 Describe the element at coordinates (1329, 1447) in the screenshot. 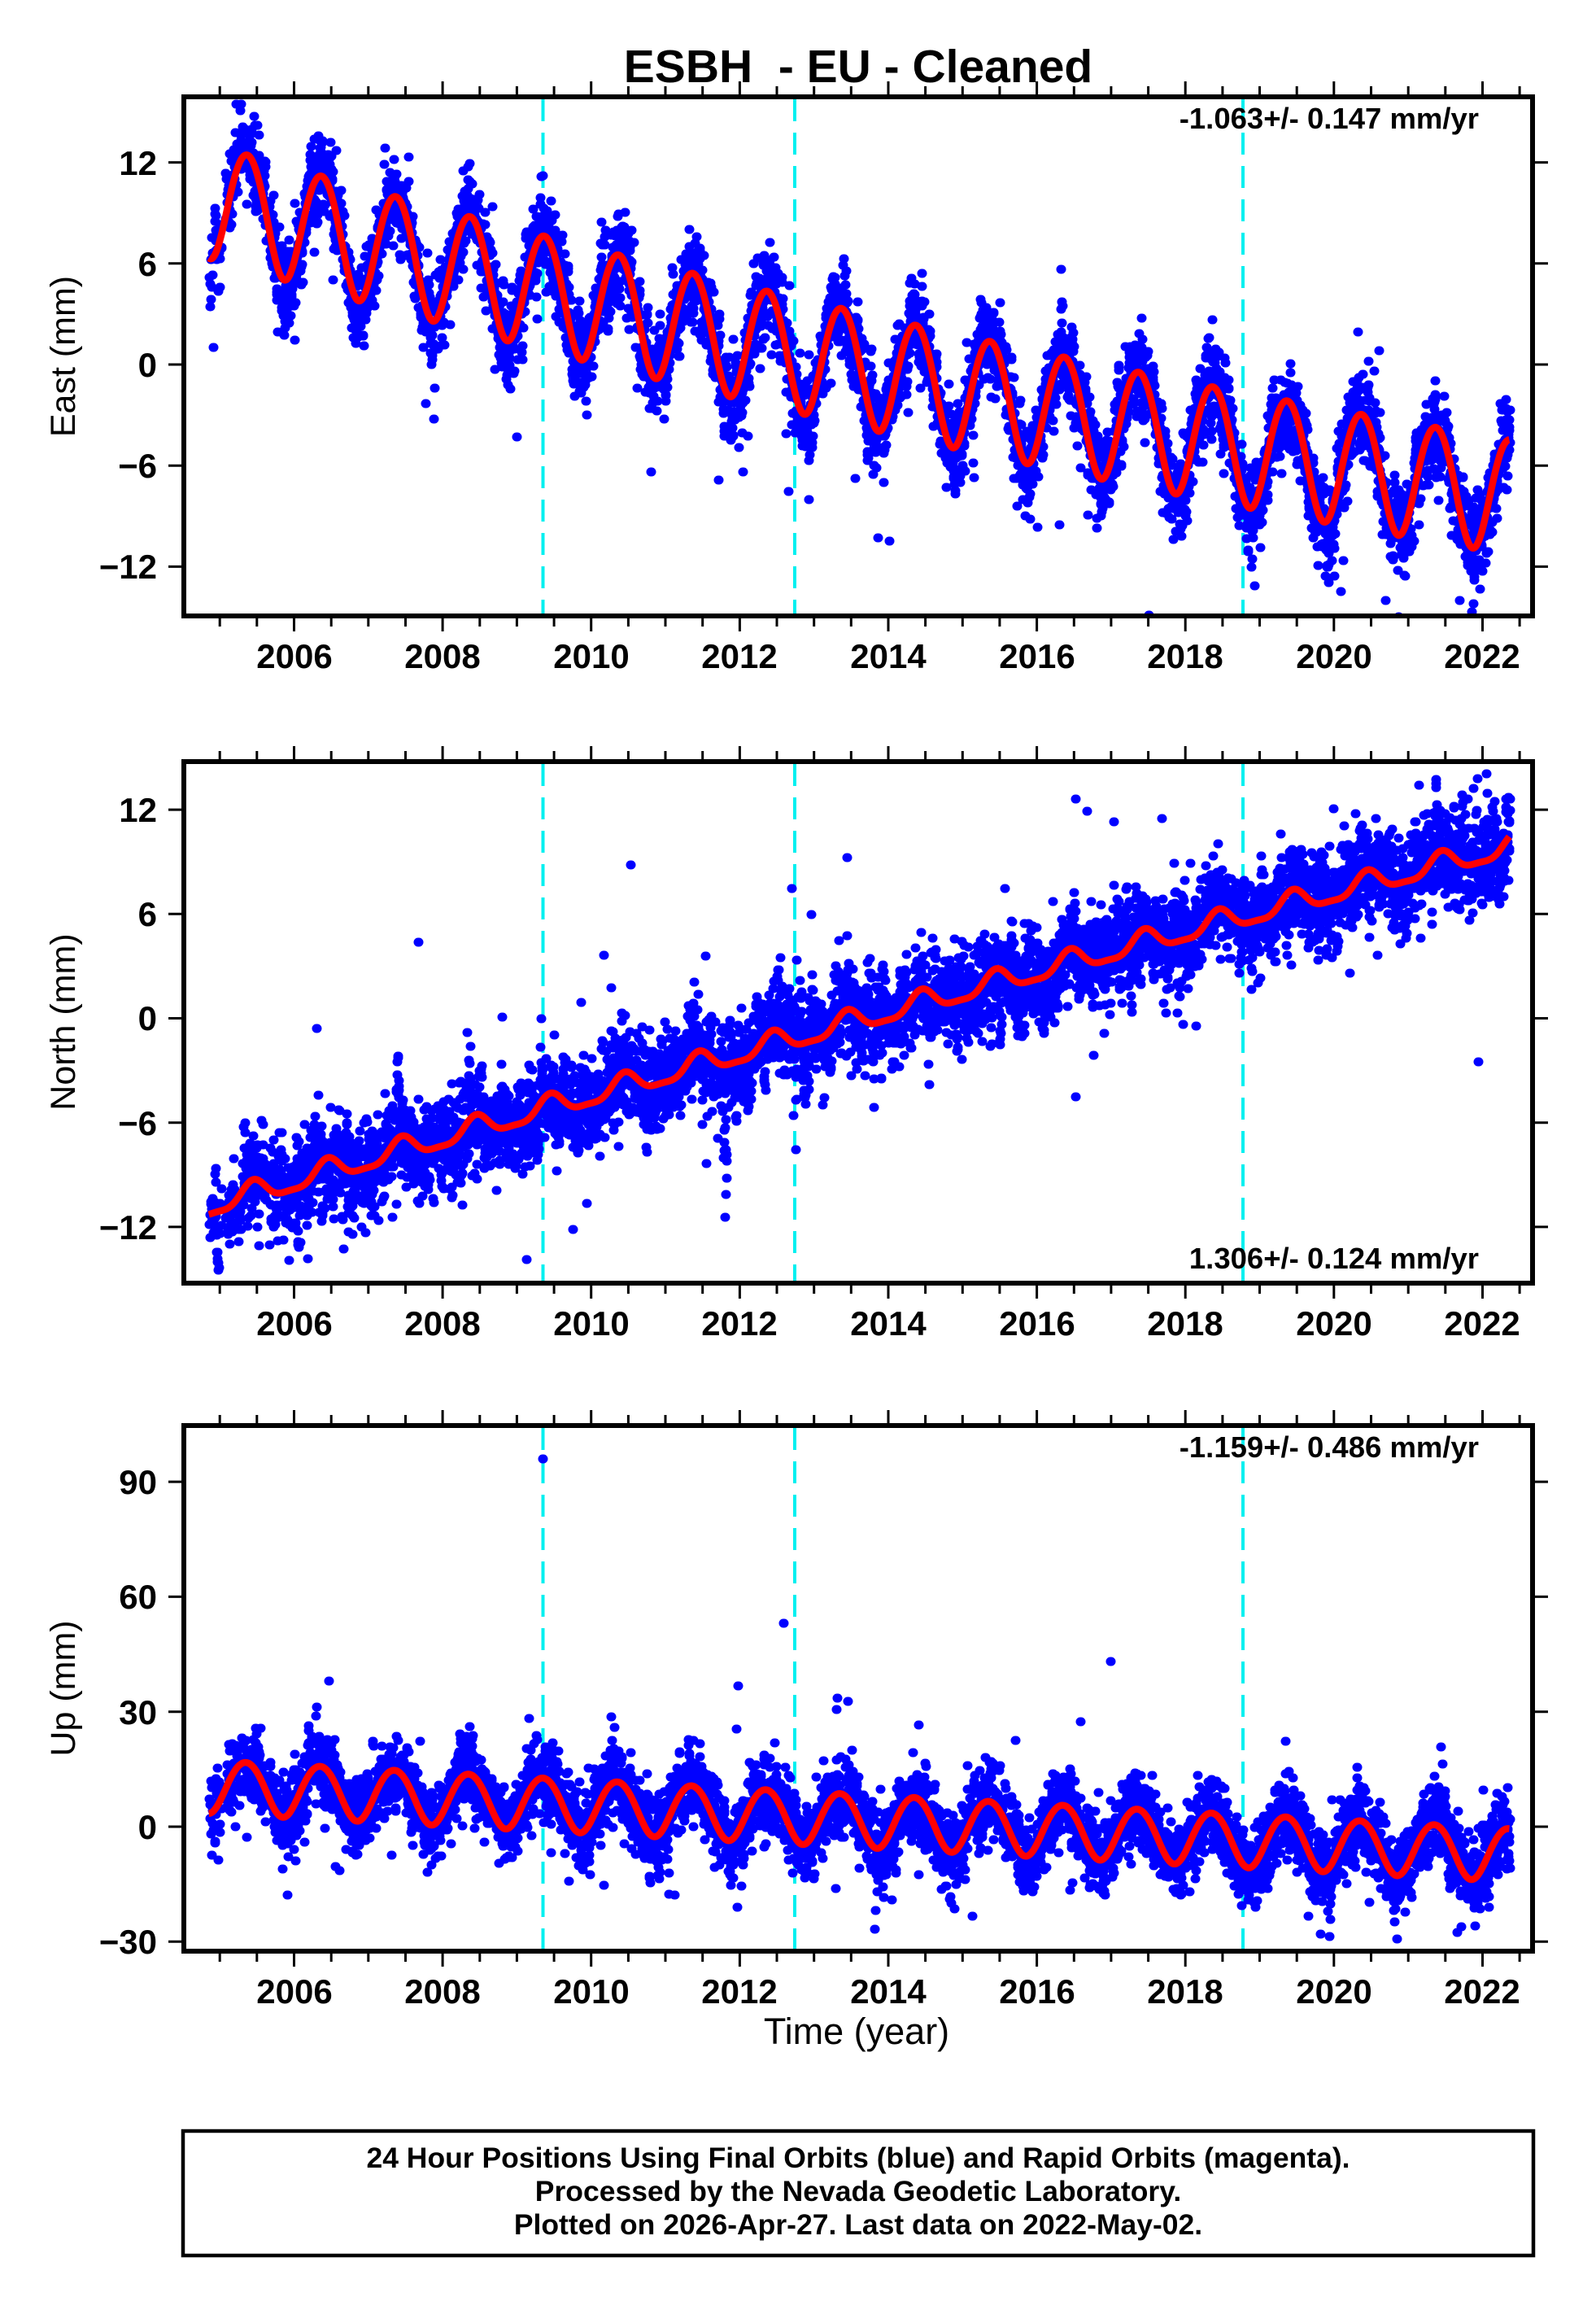

I see `svg-text: -1.159+/- 0.486 mm/yr` at that location.